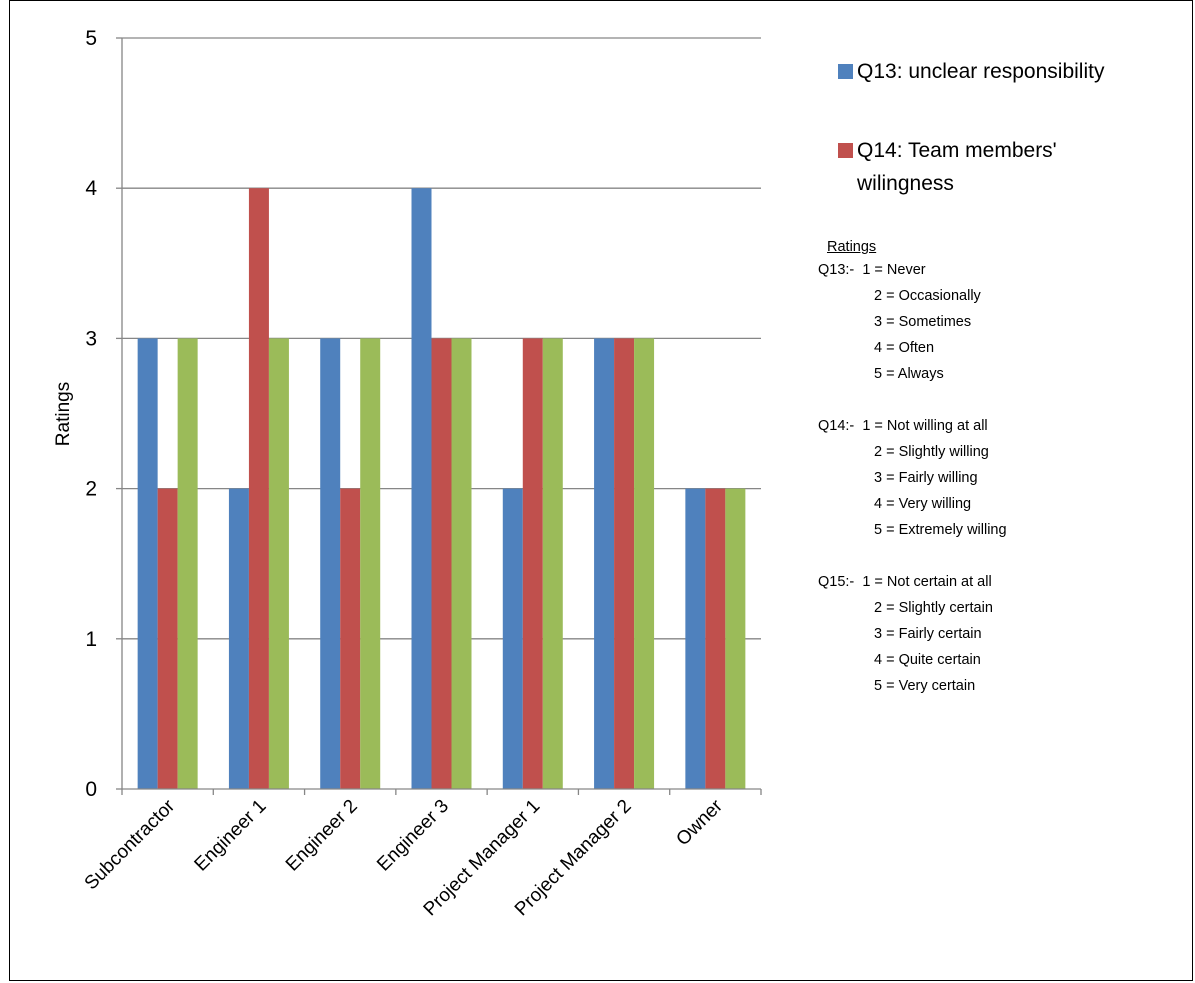 This screenshot has width=1195, height=983. I want to click on ratings-line: 2 = Slightly certain, so click(912, 608).